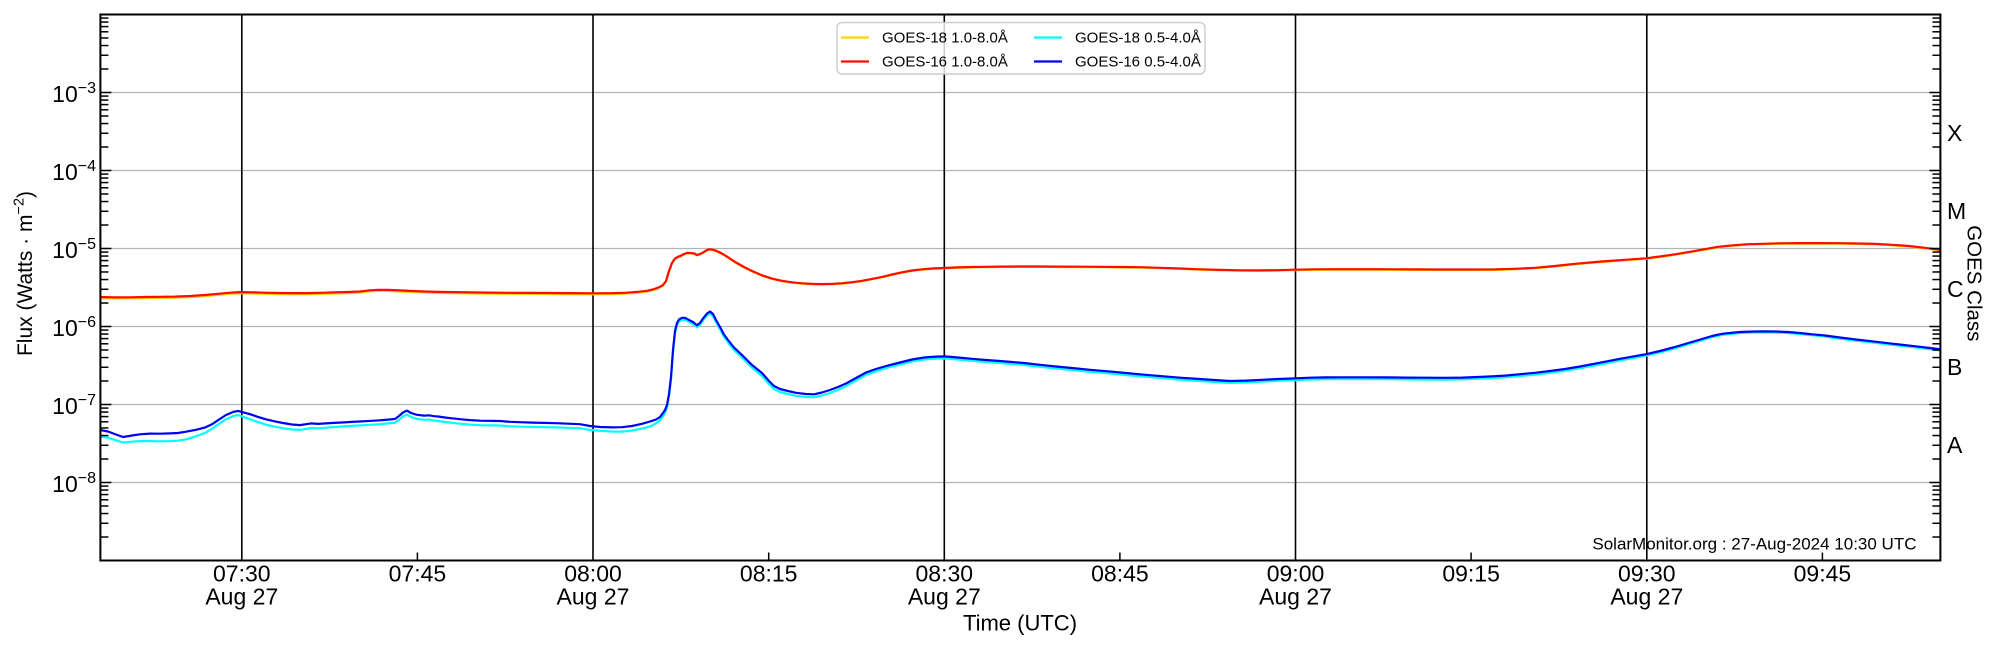 Image resolution: width=2000 pixels, height=655 pixels. Describe the element at coordinates (25, 273) in the screenshot. I see `svg-text: Flux (Watts · m−2)` at that location.